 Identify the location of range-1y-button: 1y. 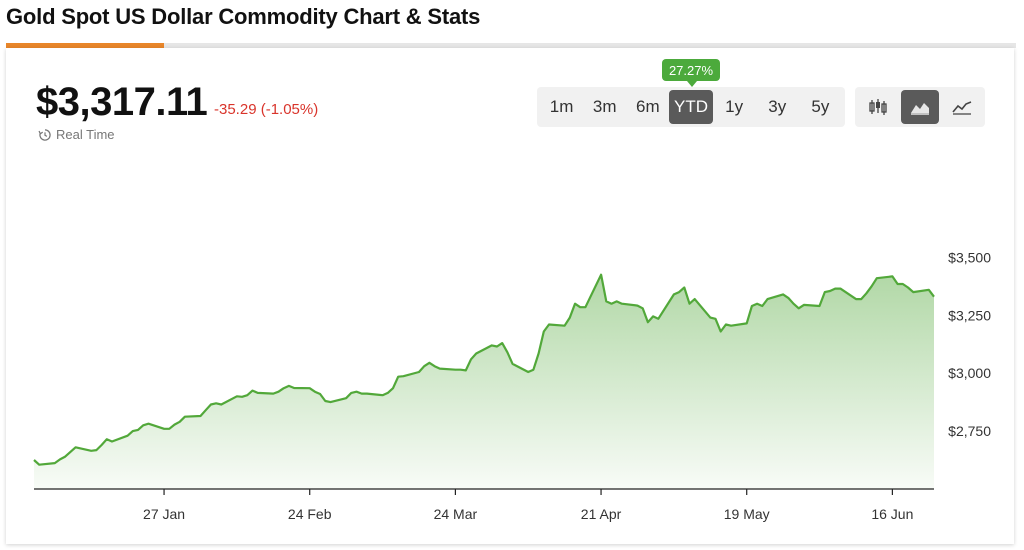
(734, 106).